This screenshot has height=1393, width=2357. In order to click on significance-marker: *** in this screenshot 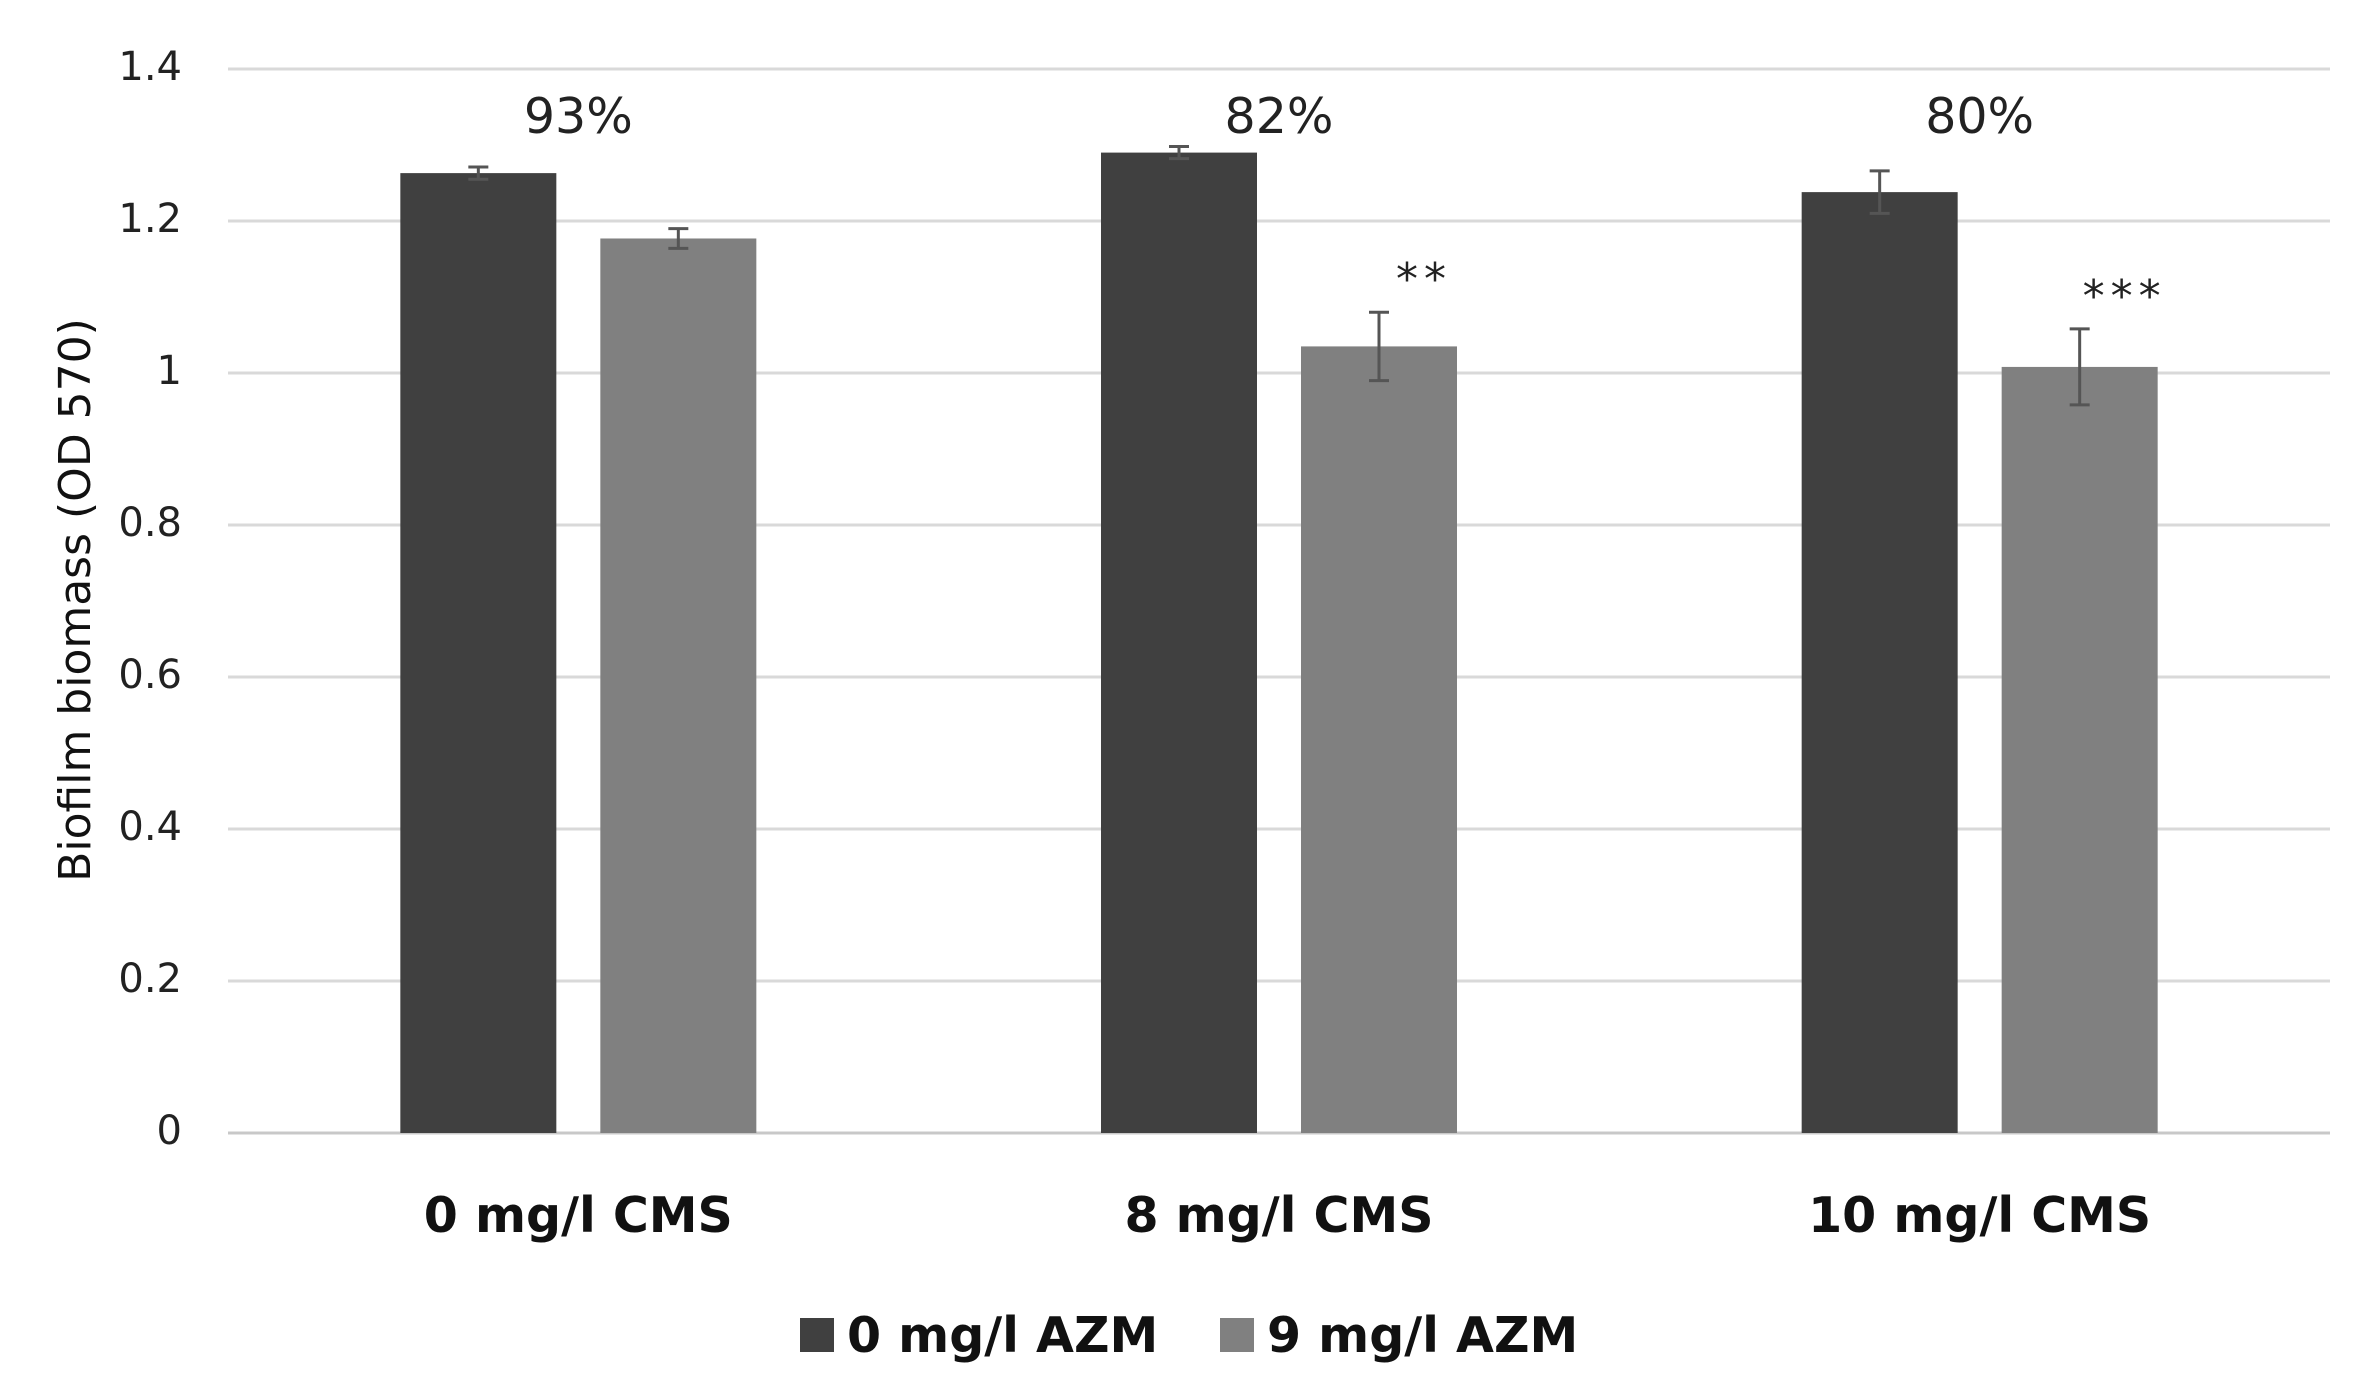, I will do `click(2125, 296)`.